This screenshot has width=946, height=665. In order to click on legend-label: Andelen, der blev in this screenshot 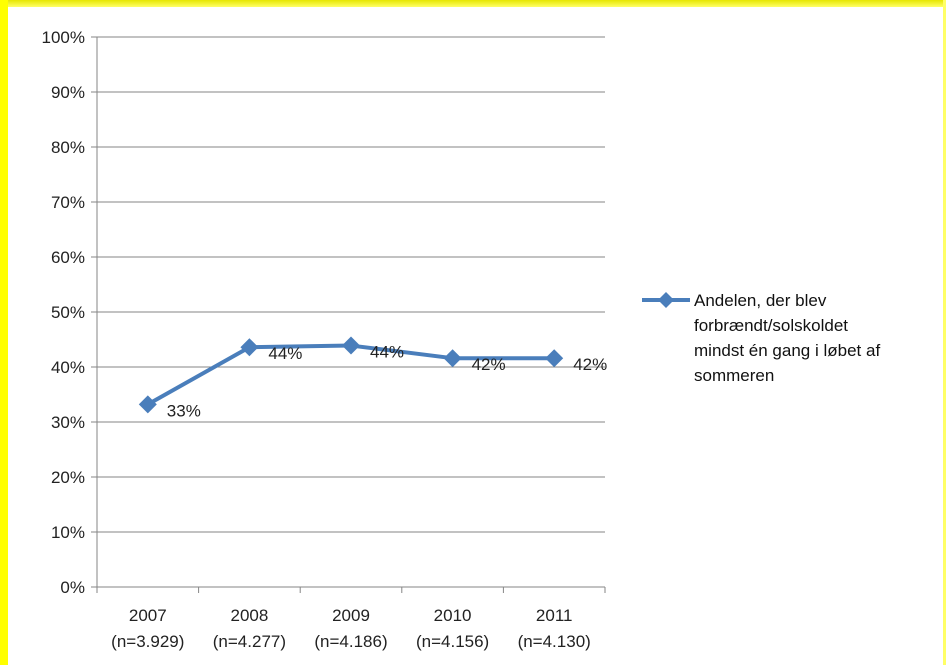, I will do `click(760, 300)`.